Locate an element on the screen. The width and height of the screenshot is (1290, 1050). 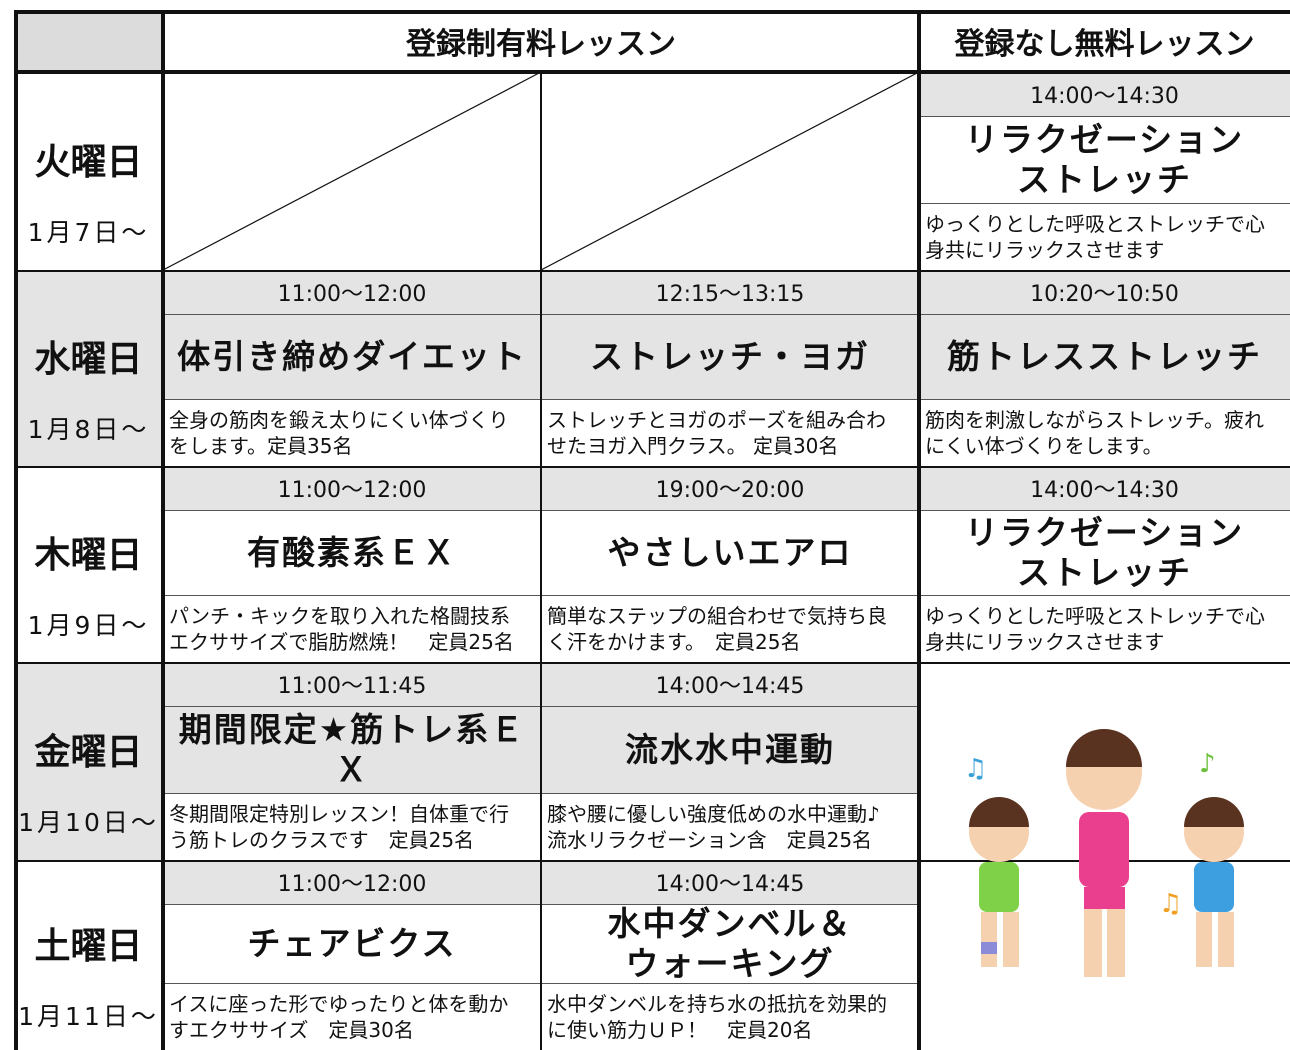
day-date: 1月10日〜 is located at coordinates (88, 822).